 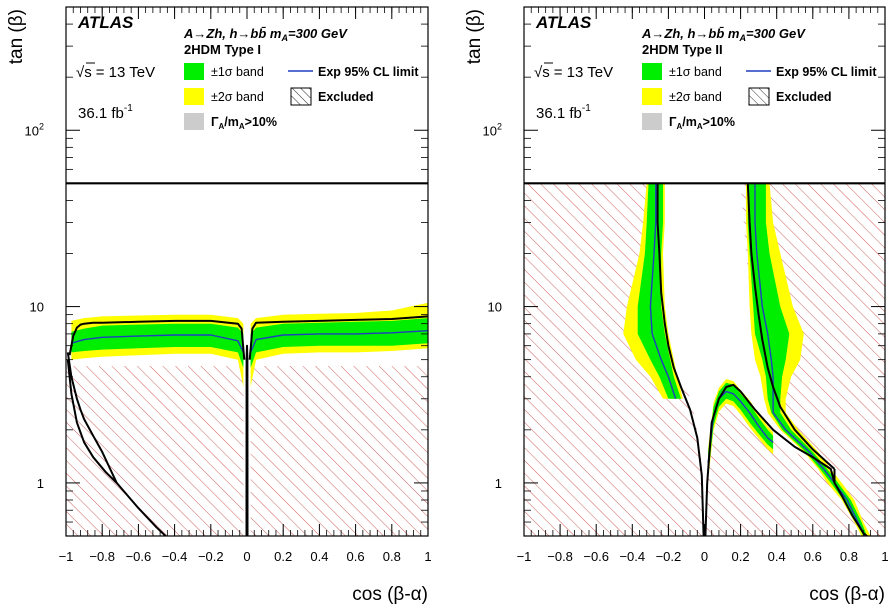 I want to click on legend-ratio: >10%, so click(x=719, y=122).